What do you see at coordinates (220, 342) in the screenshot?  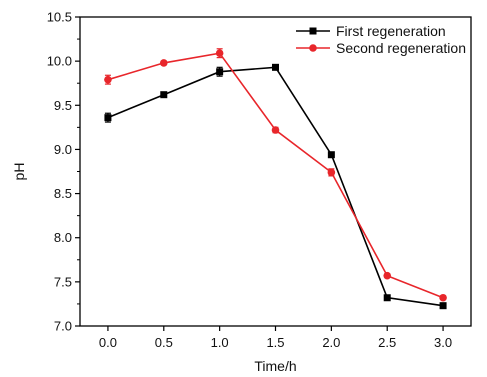 I see `x-tick-label: 1.0` at bounding box center [220, 342].